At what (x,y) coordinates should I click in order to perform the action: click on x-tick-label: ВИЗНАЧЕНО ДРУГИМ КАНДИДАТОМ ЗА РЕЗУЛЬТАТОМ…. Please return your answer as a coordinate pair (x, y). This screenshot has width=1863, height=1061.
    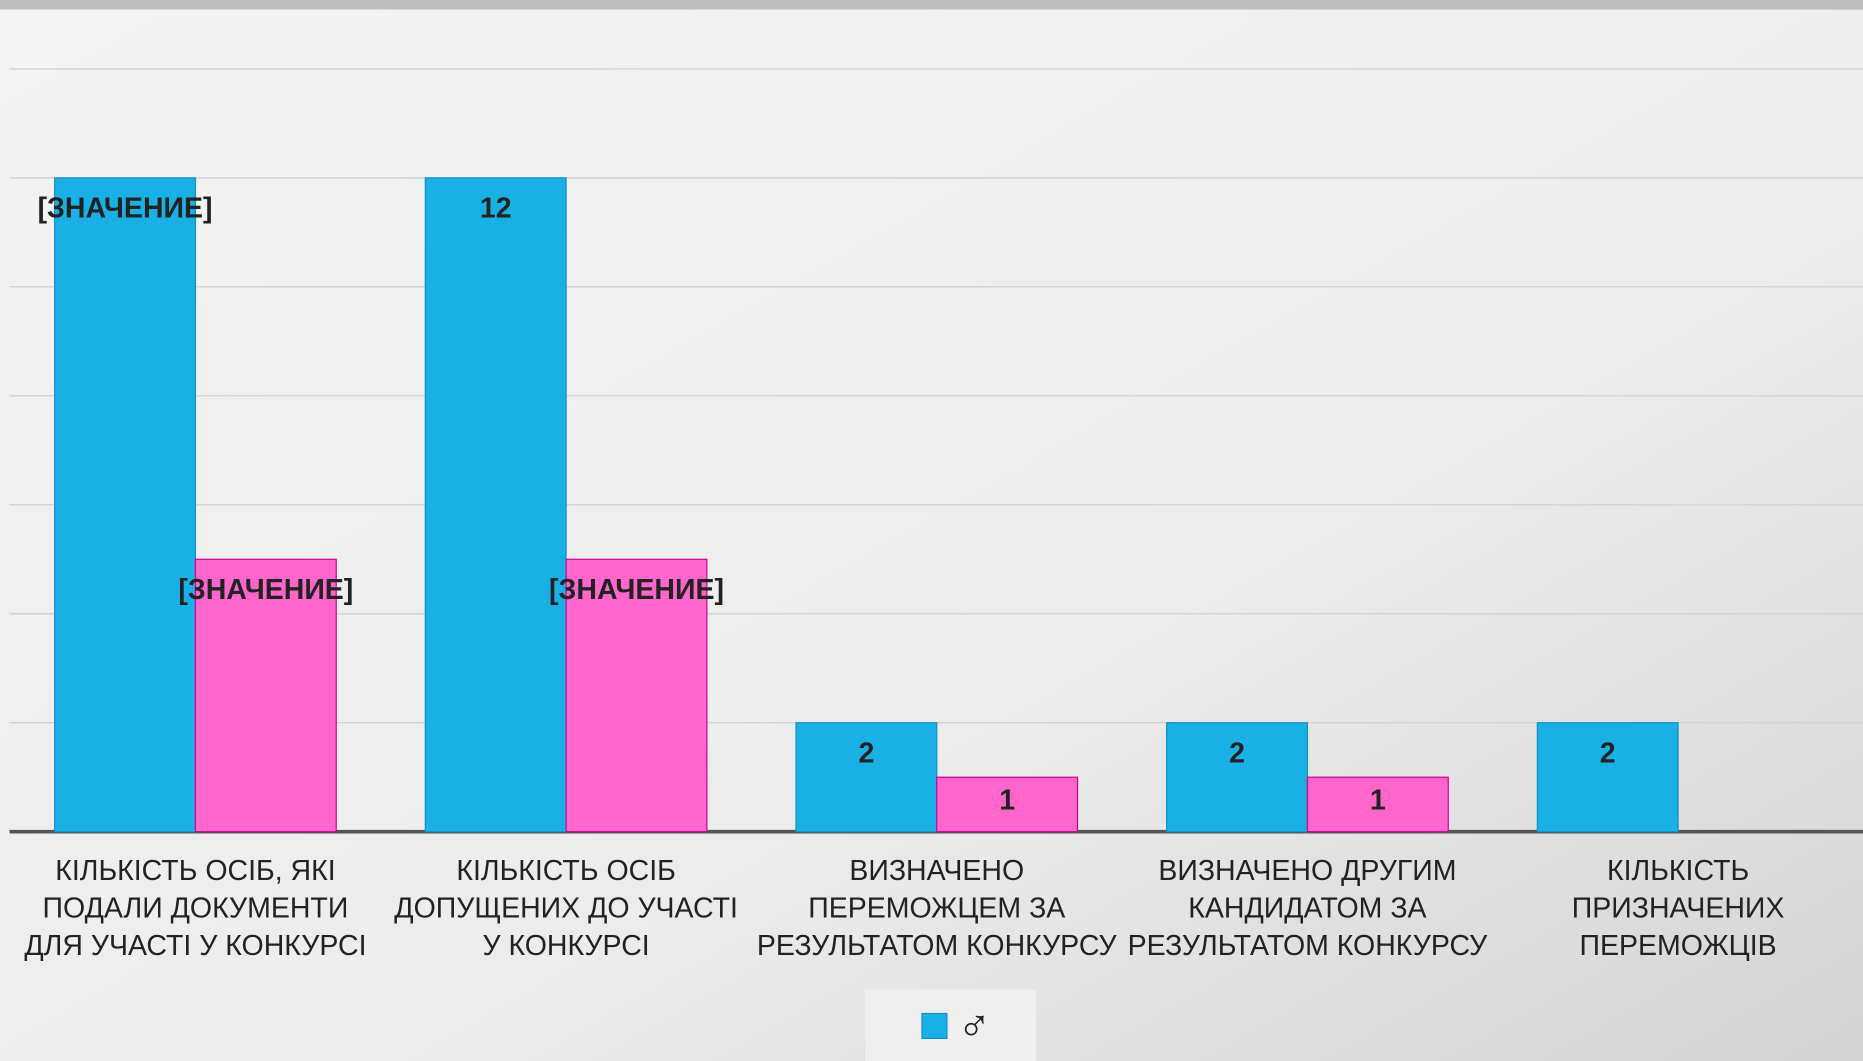
    Looking at the image, I should click on (1308, 908).